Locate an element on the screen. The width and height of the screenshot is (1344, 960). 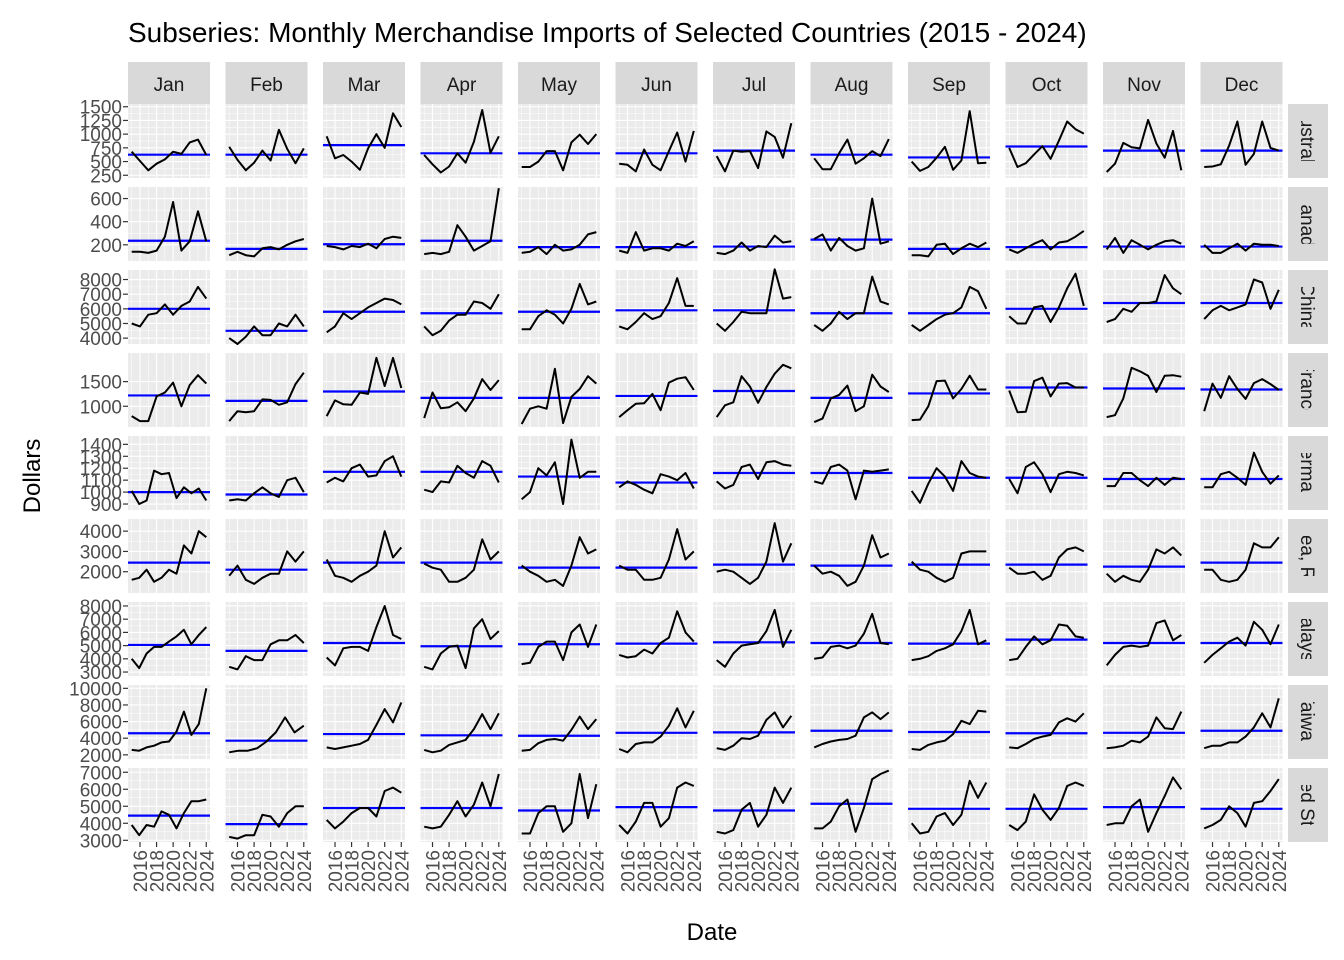
country-strip is located at coordinates (1308, 805).